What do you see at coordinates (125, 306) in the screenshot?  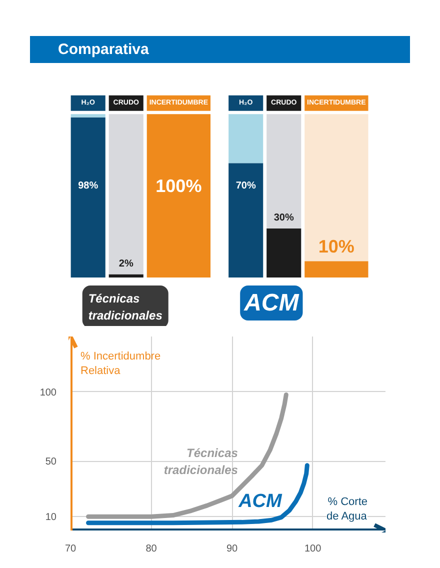 I see `x-axis-title: Técnicas tradicionales` at bounding box center [125, 306].